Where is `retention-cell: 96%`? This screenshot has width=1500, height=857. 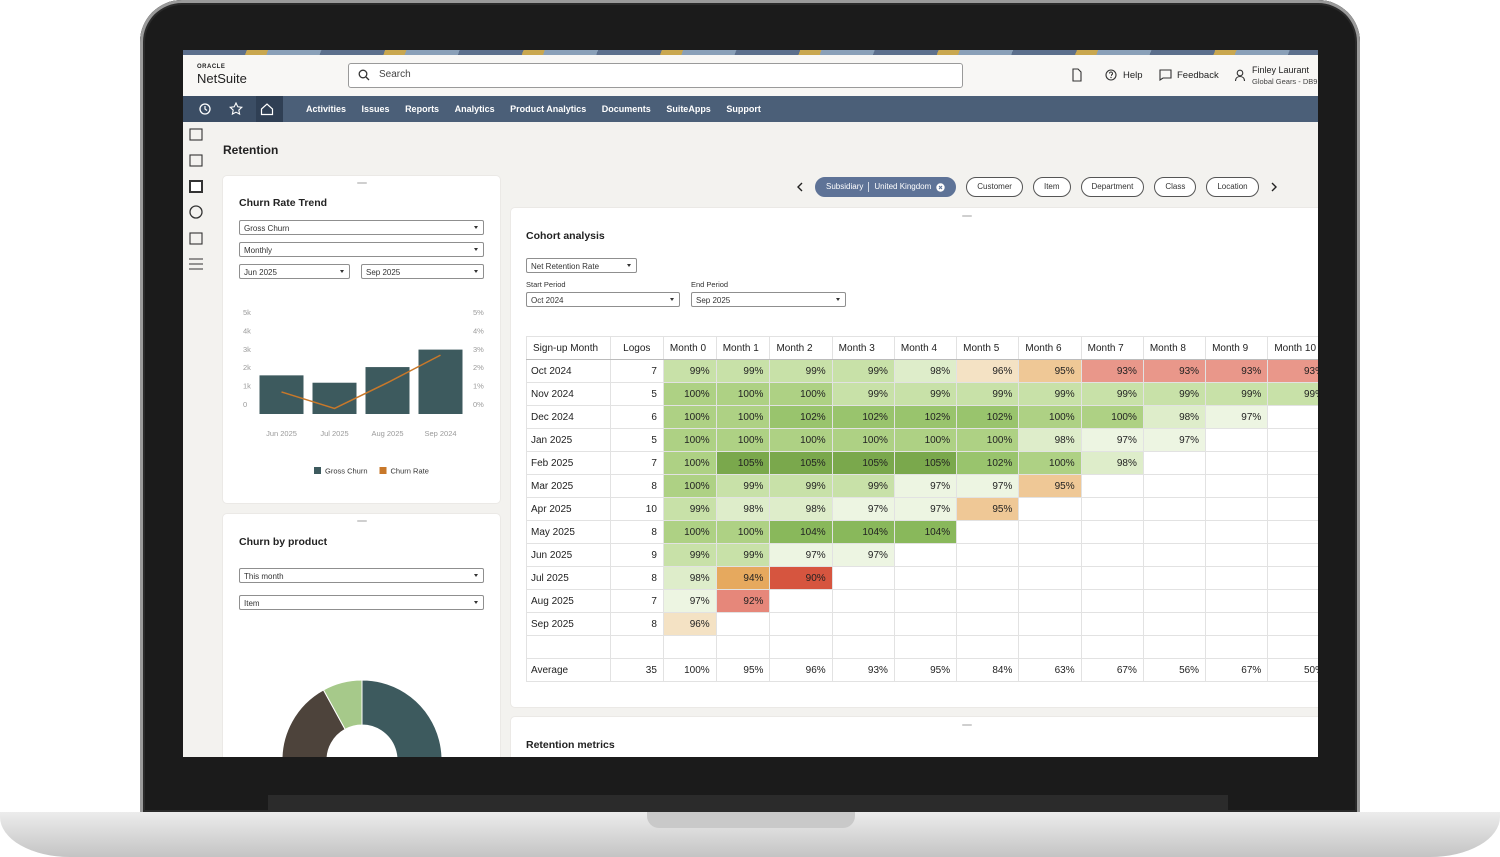
retention-cell: 96% is located at coordinates (689, 624).